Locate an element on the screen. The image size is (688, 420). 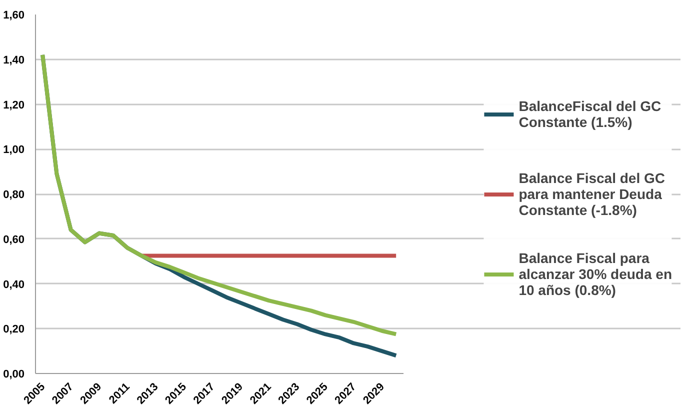
y-tick-label: 0,00 is located at coordinates (14, 374).